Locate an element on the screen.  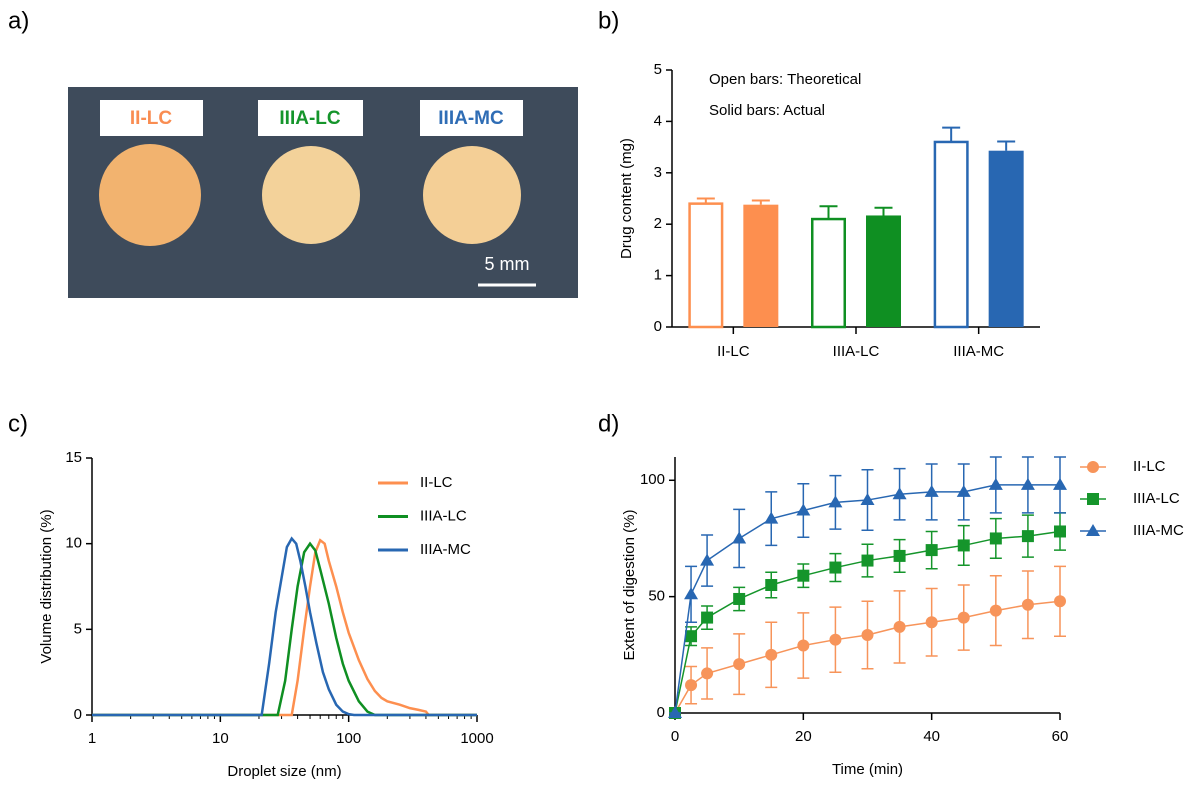
x-tick-label: 60 is located at coordinates (1060, 736).